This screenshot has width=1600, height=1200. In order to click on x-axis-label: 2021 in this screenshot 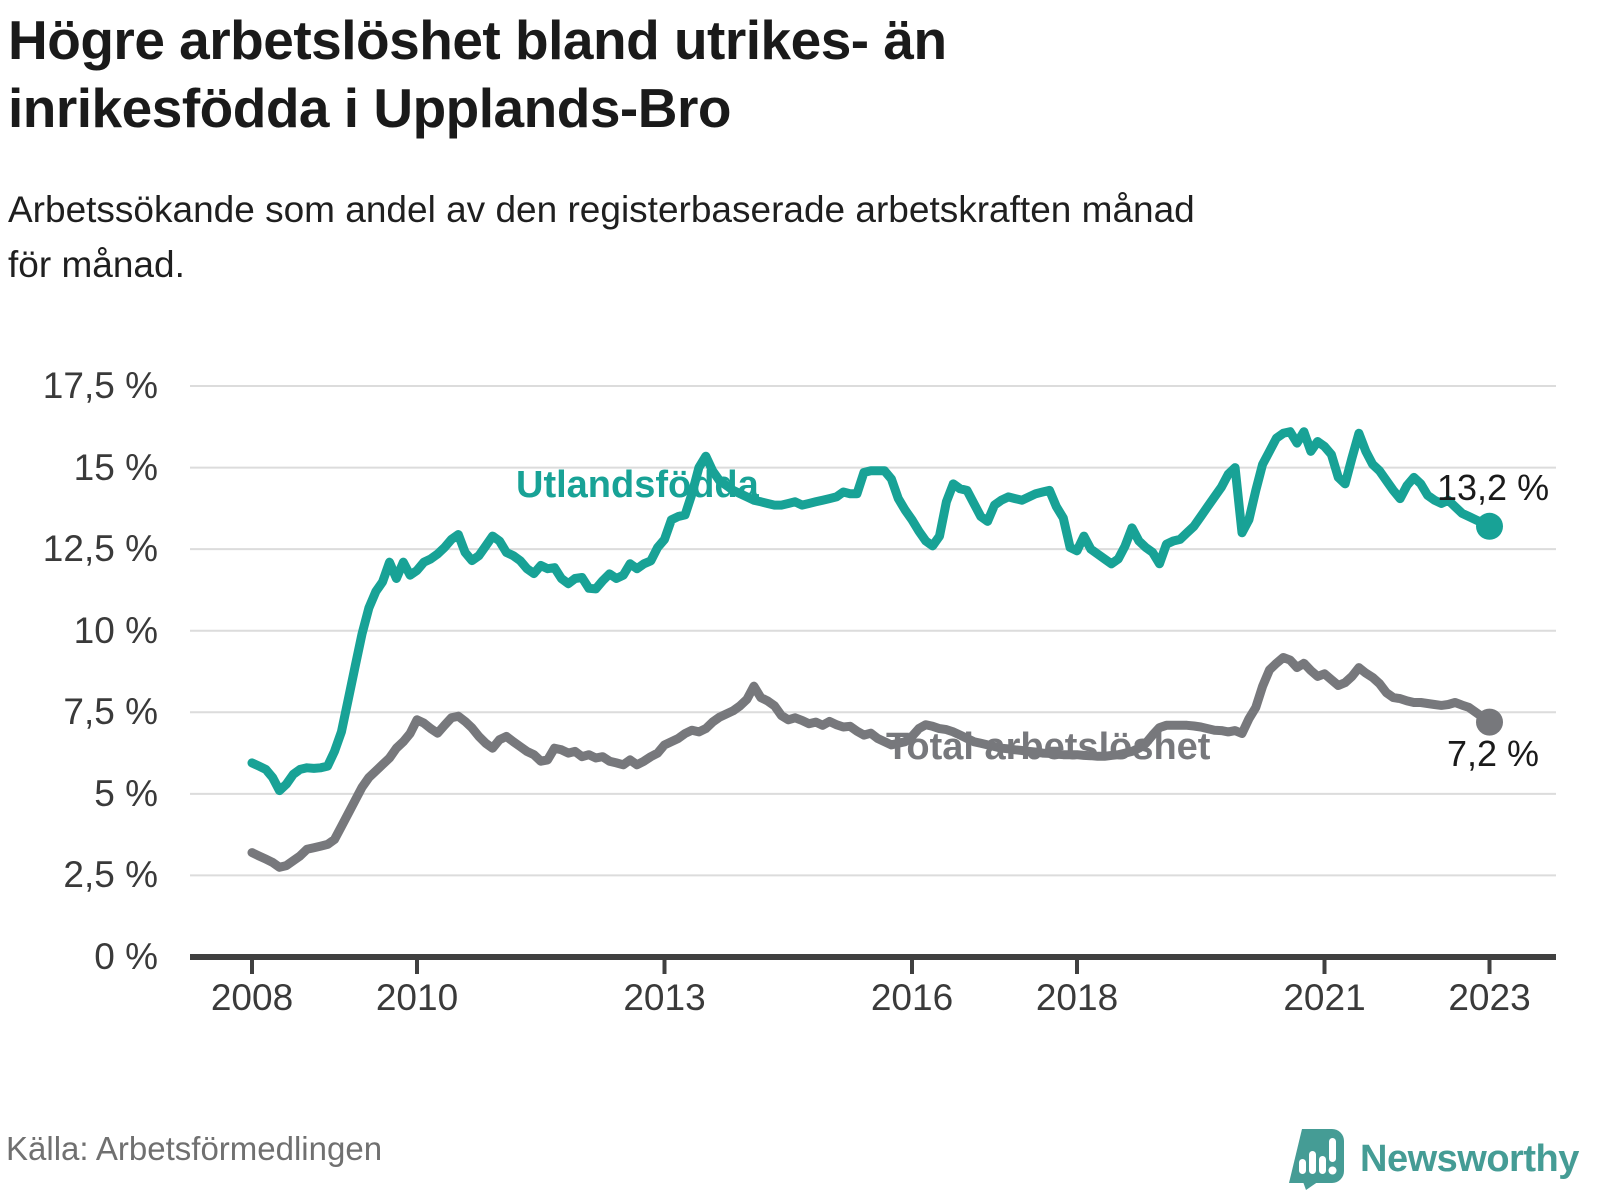, I will do `click(1324, 997)`.